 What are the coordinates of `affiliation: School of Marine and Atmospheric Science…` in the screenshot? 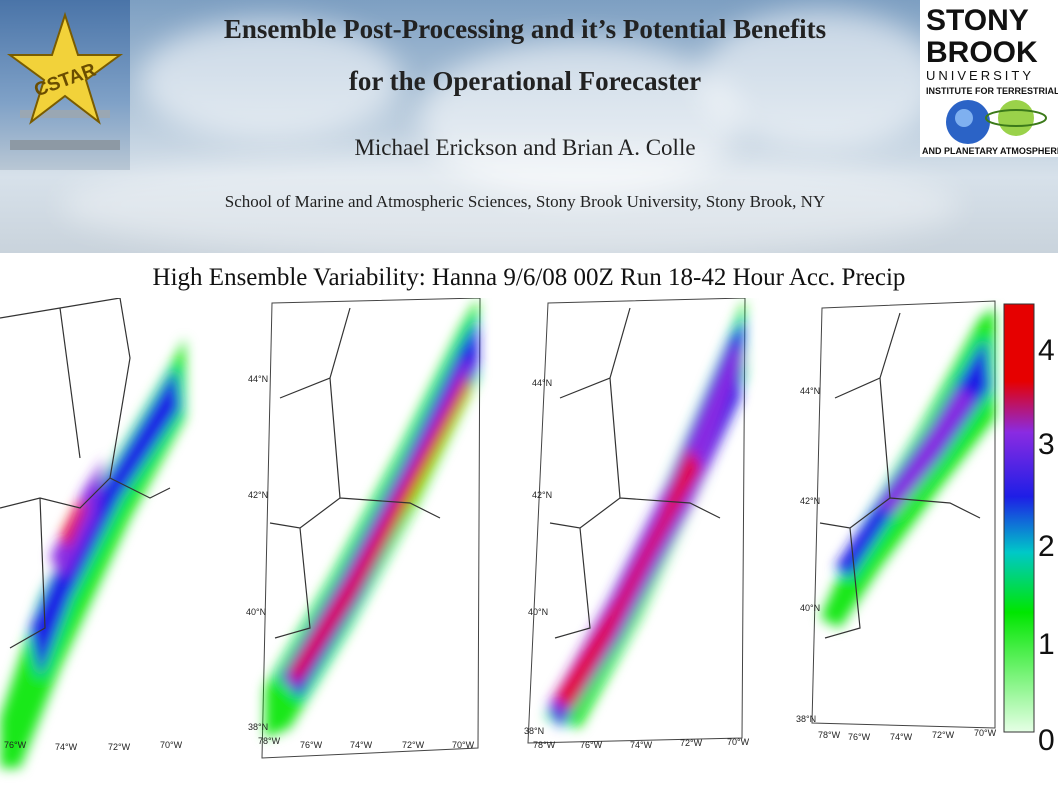 It's located at (525, 201).